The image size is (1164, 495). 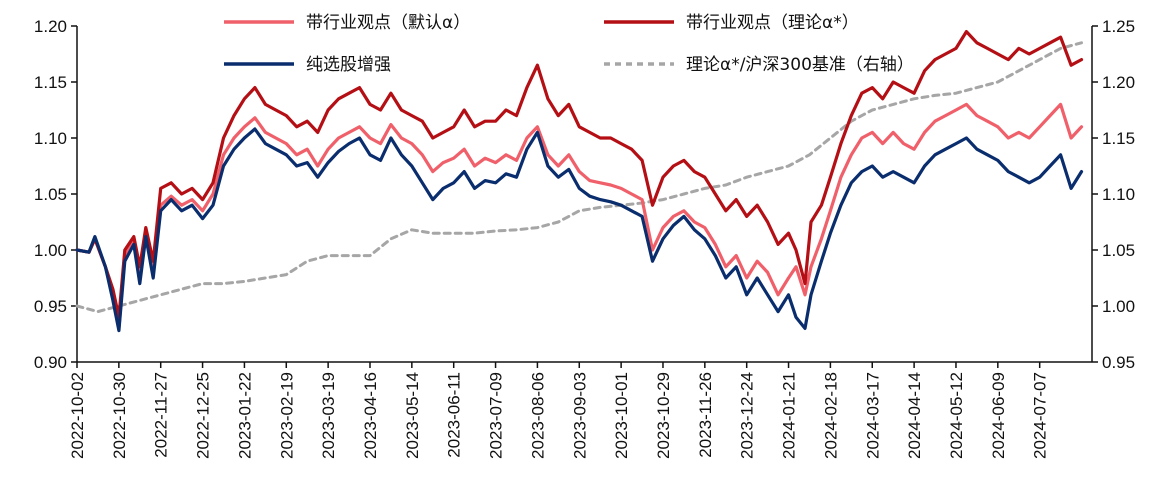 I want to click on x-tick-label: 2024-05-12, so click(x=956, y=415).